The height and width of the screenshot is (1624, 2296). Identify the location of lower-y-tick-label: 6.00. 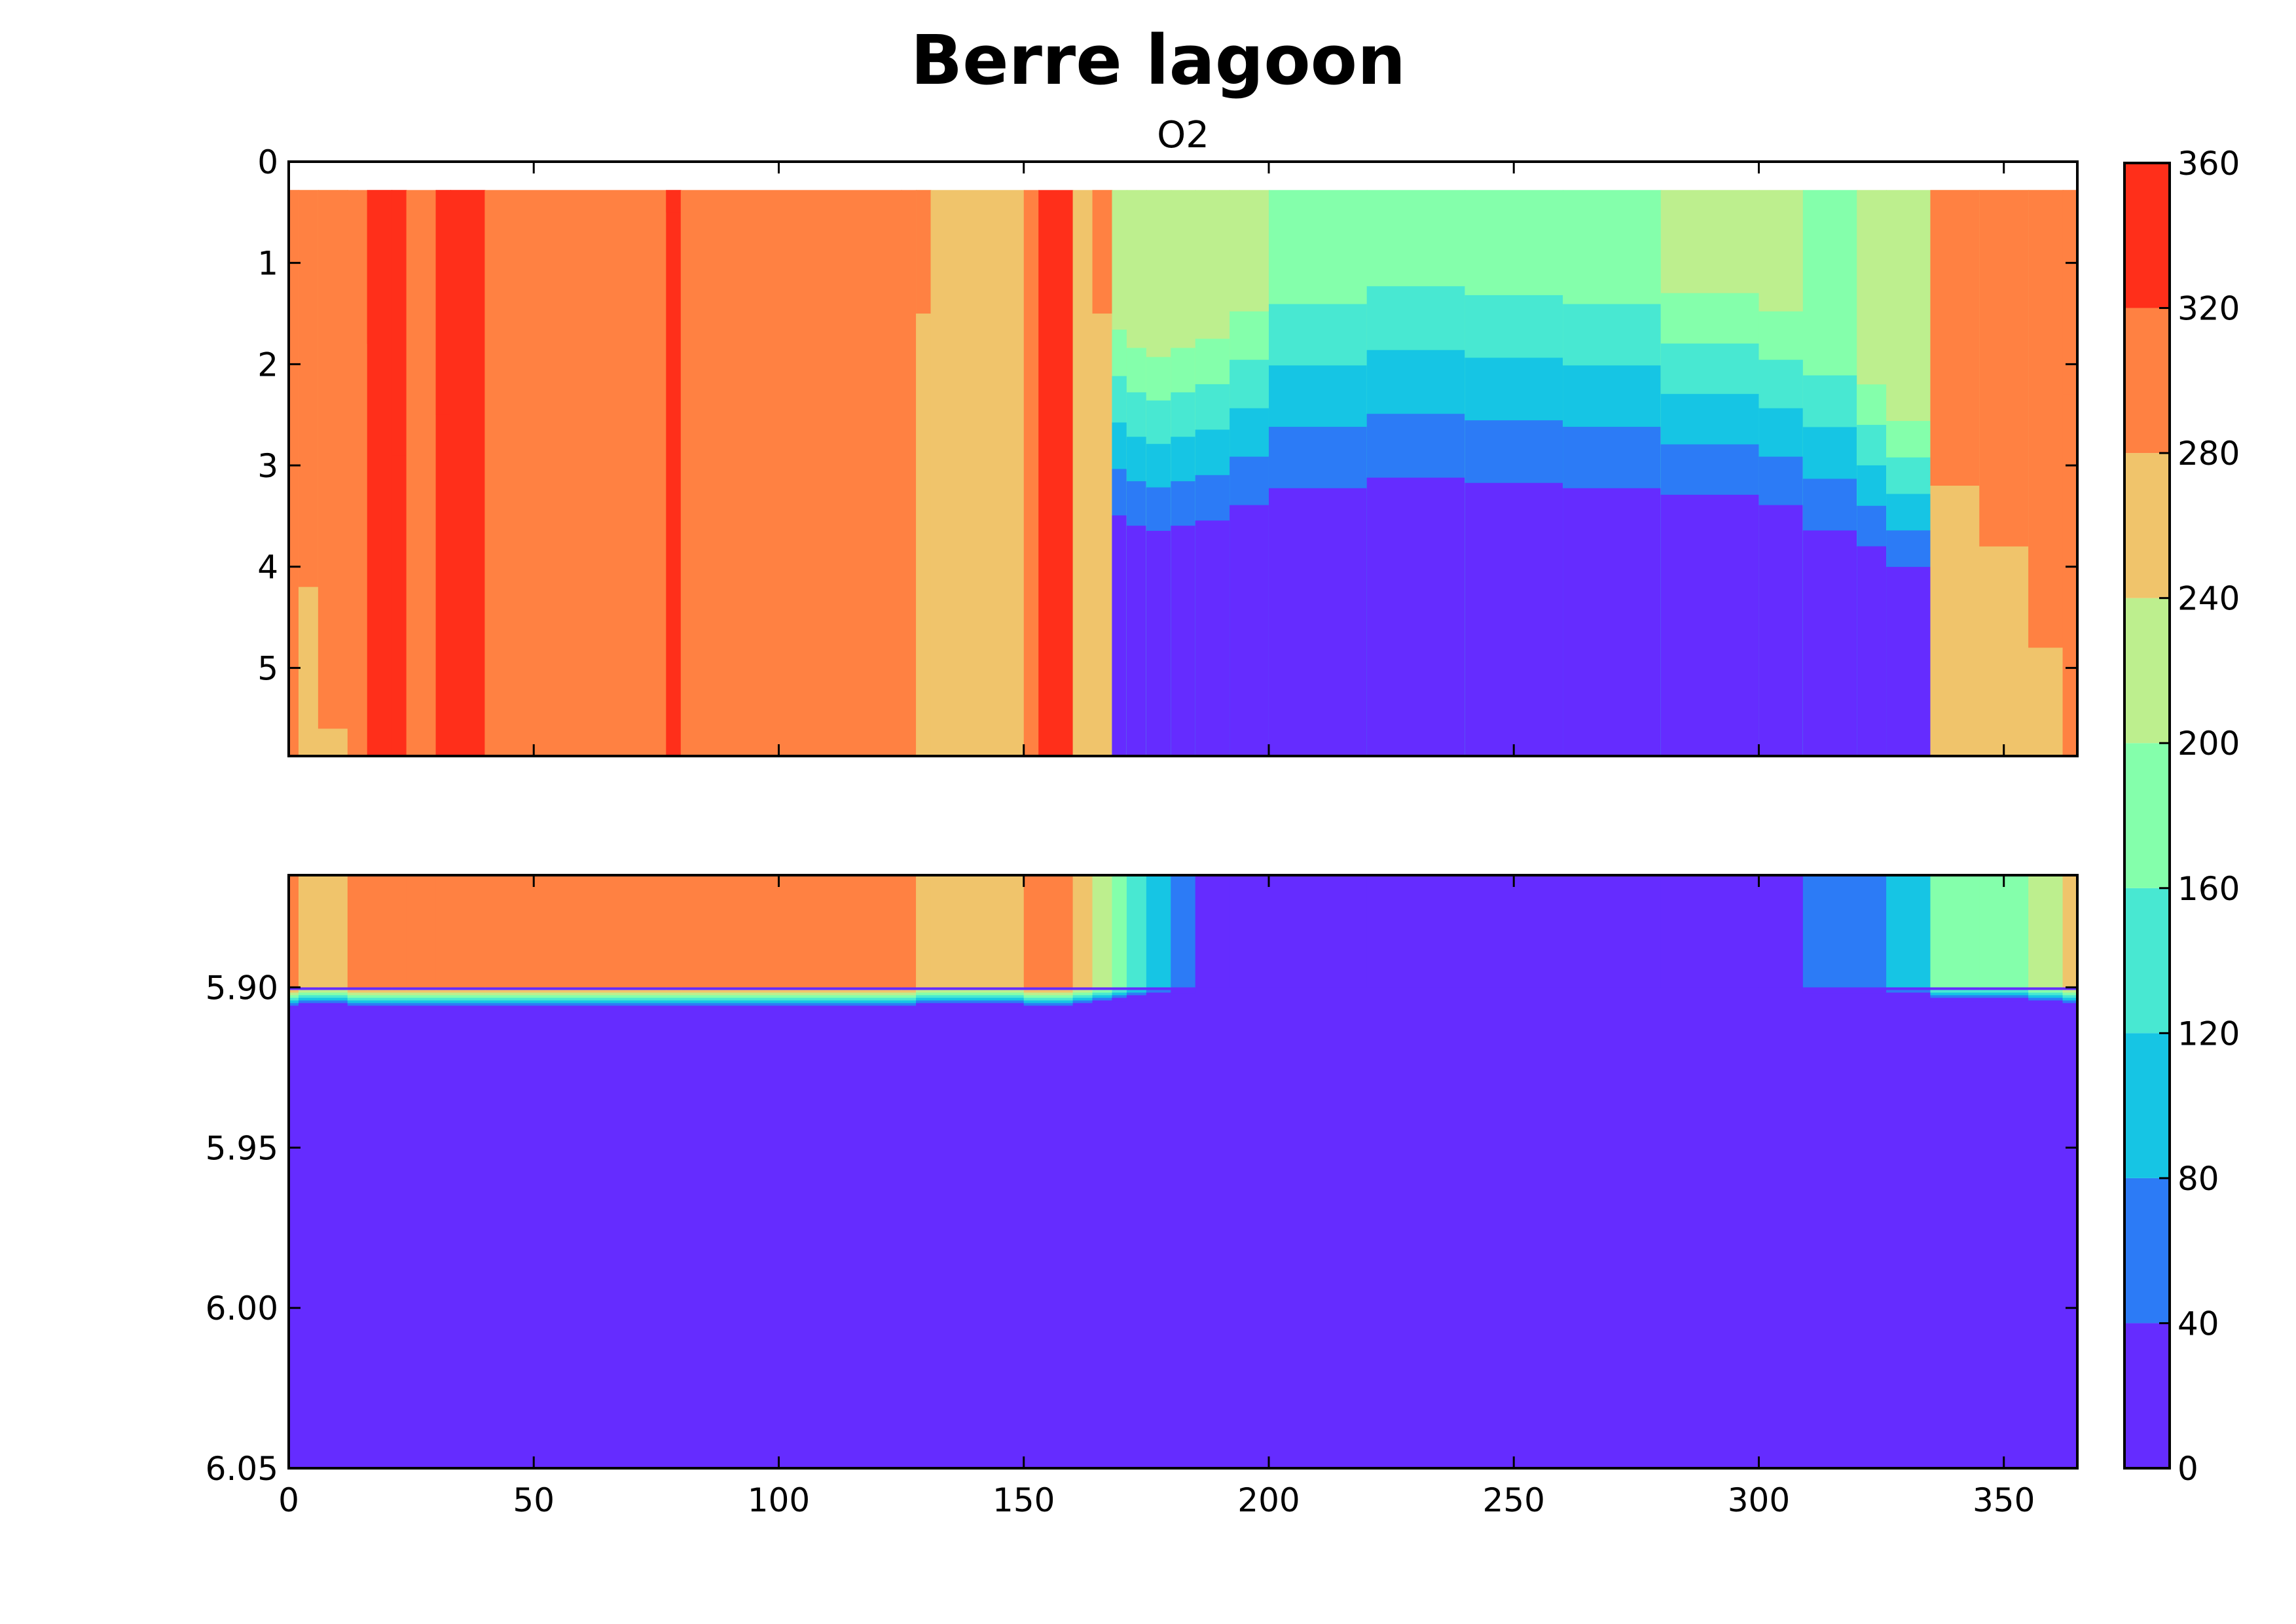
(242, 1308).